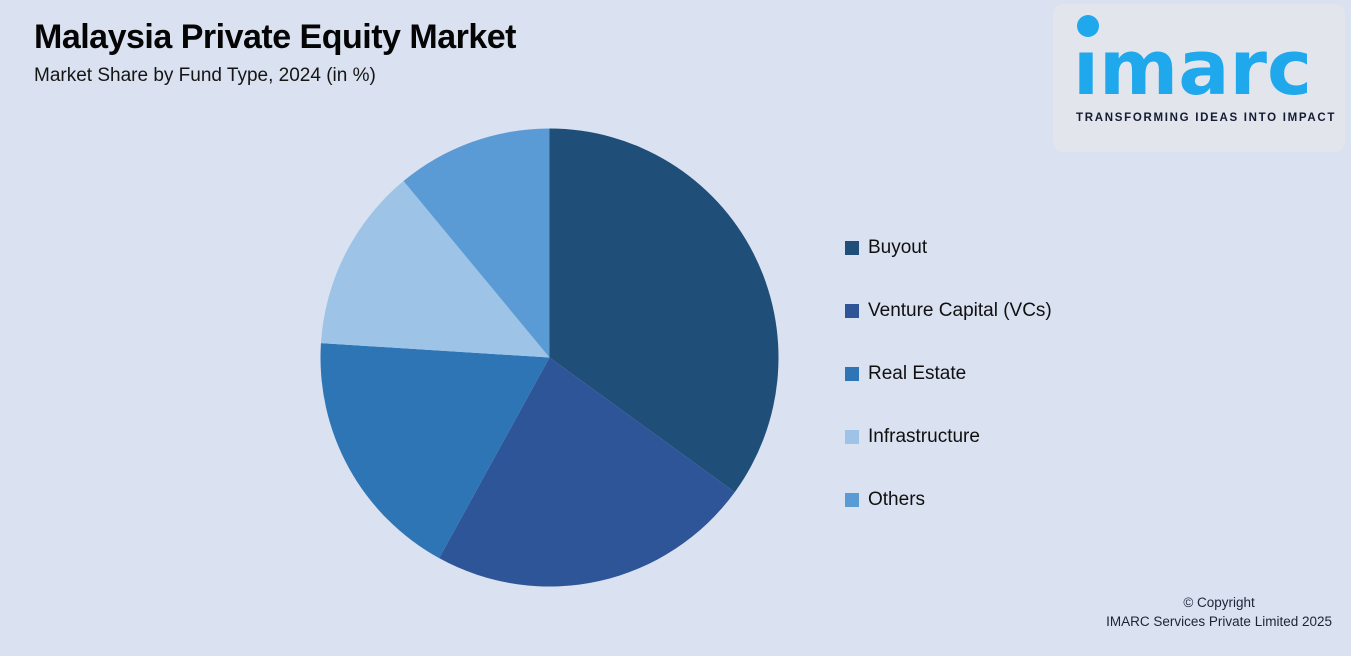  Describe the element at coordinates (1219, 602) in the screenshot. I see `copyright-line1: © Copyright` at that location.